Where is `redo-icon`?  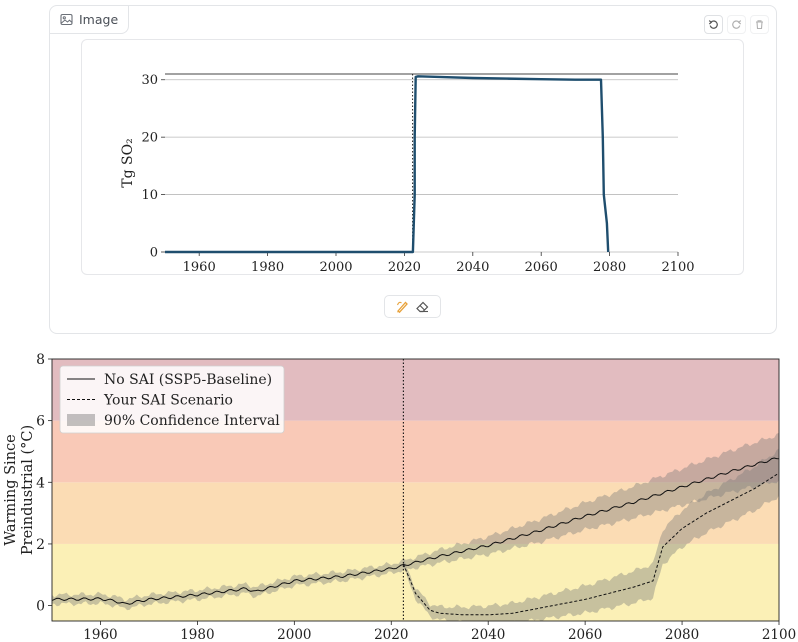
redo-icon is located at coordinates (737, 24).